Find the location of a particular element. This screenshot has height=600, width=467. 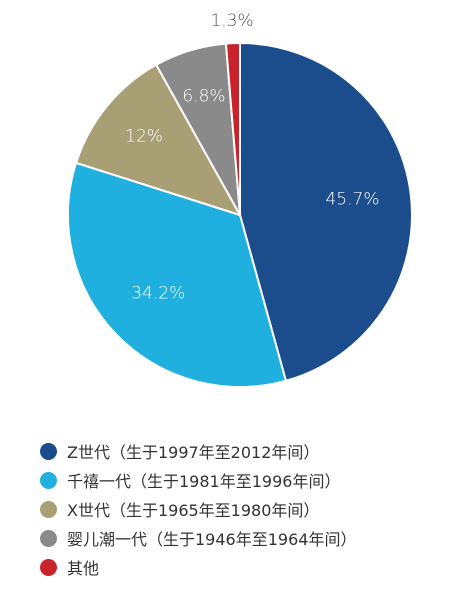

pie-slice-gen-x is located at coordinates (158, 139).